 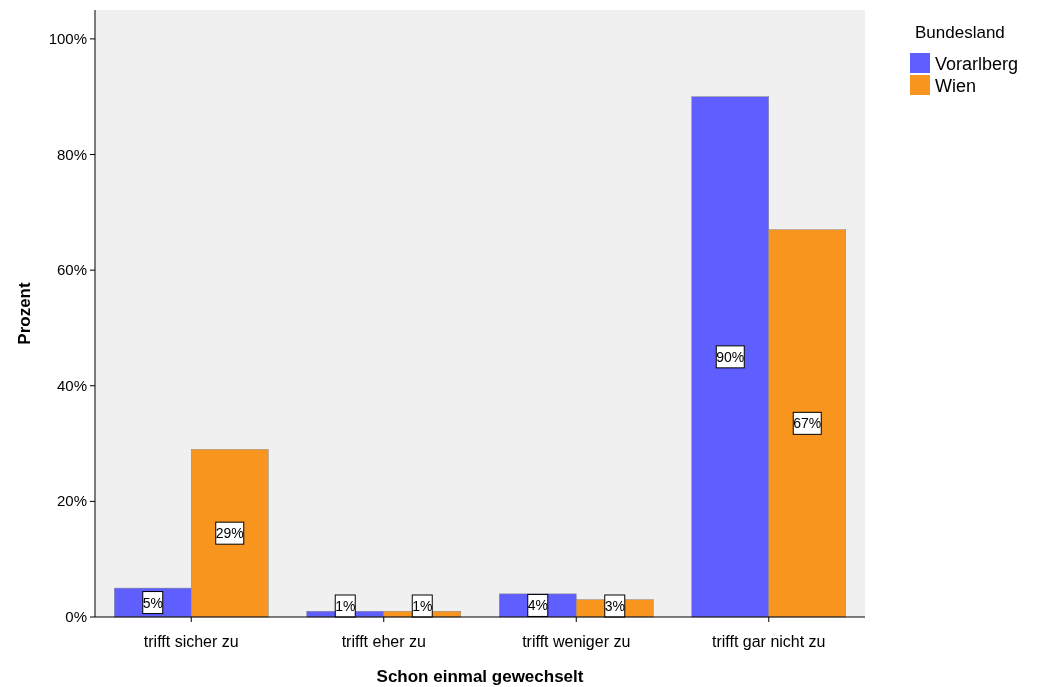 I want to click on data-label: 67%, so click(x=807, y=423).